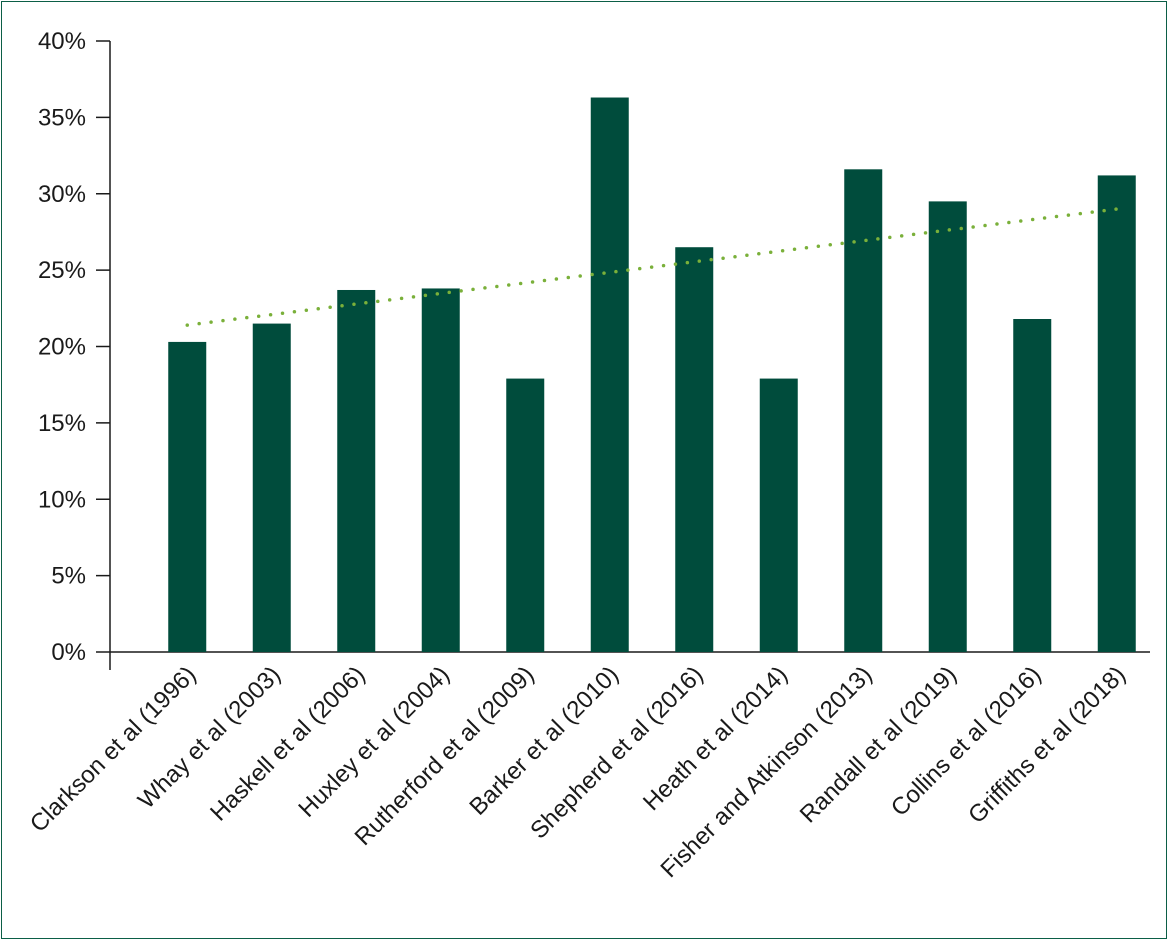  I want to click on trendline-line, so click(652, 267).